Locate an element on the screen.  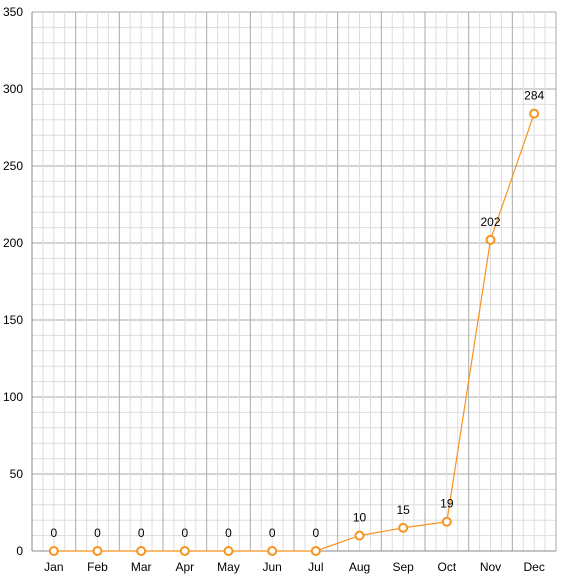
y-tick-label: 50 is located at coordinates (17, 474).